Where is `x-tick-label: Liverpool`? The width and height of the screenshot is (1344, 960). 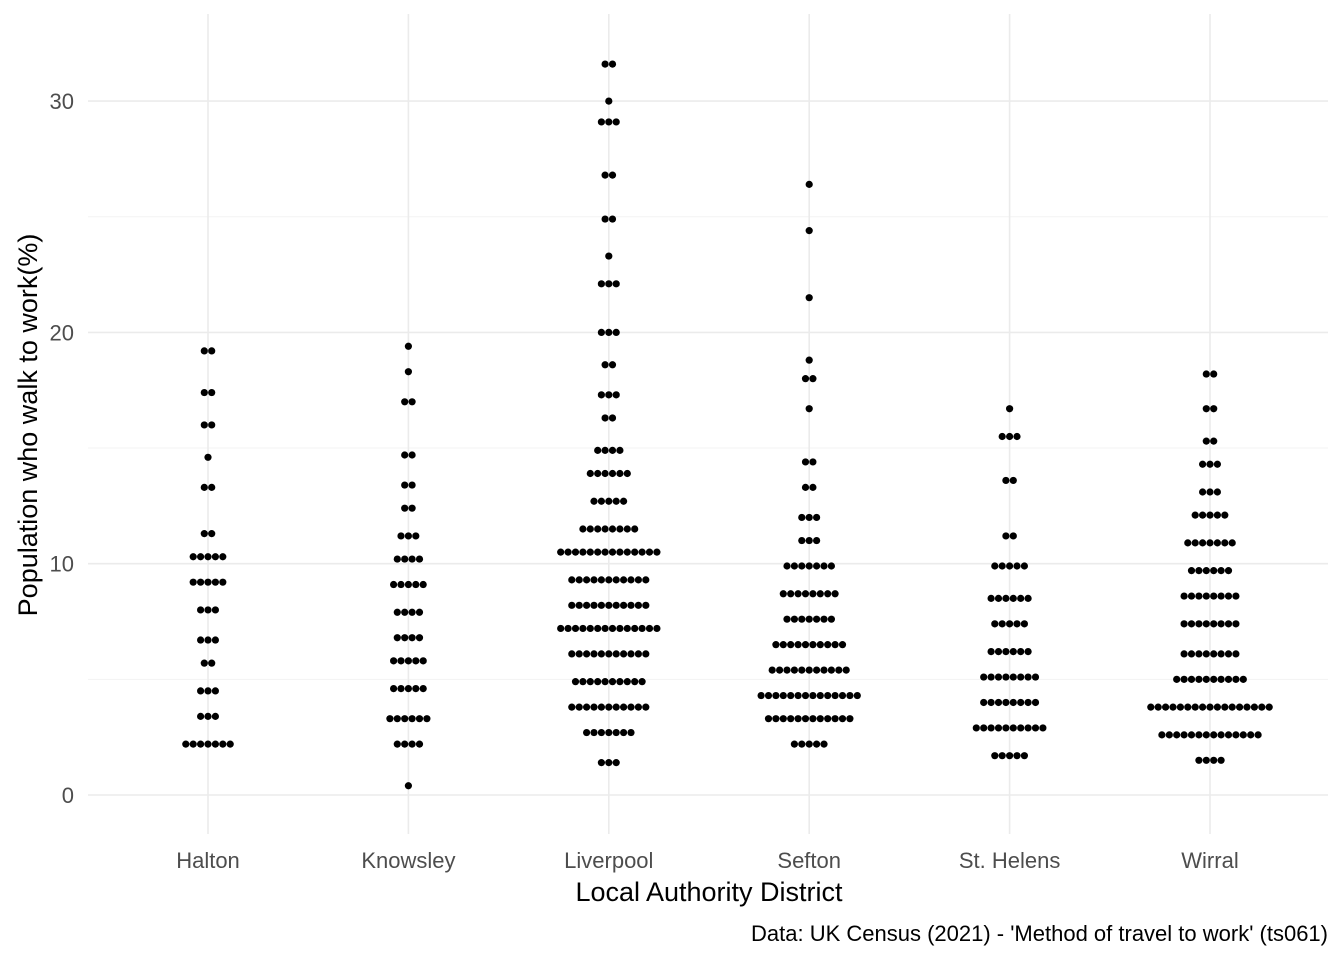
x-tick-label: Liverpool is located at coordinates (608, 860).